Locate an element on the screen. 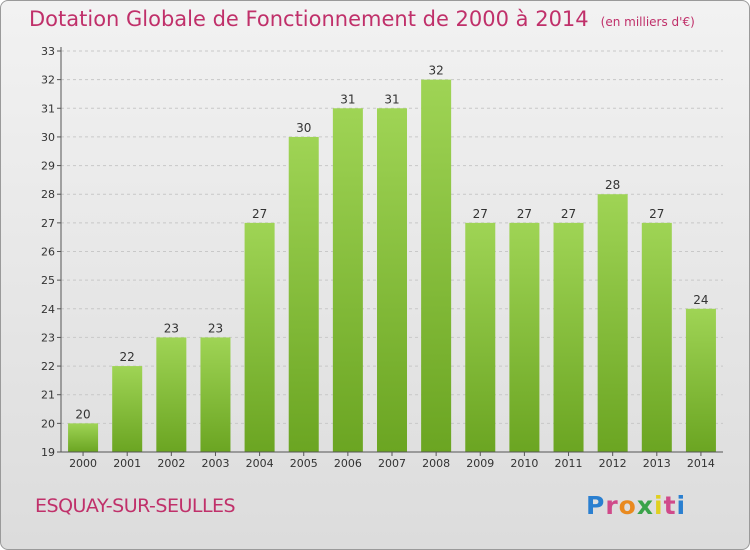 The height and width of the screenshot is (550, 750). x-tick-label: 2009 is located at coordinates (480, 463).